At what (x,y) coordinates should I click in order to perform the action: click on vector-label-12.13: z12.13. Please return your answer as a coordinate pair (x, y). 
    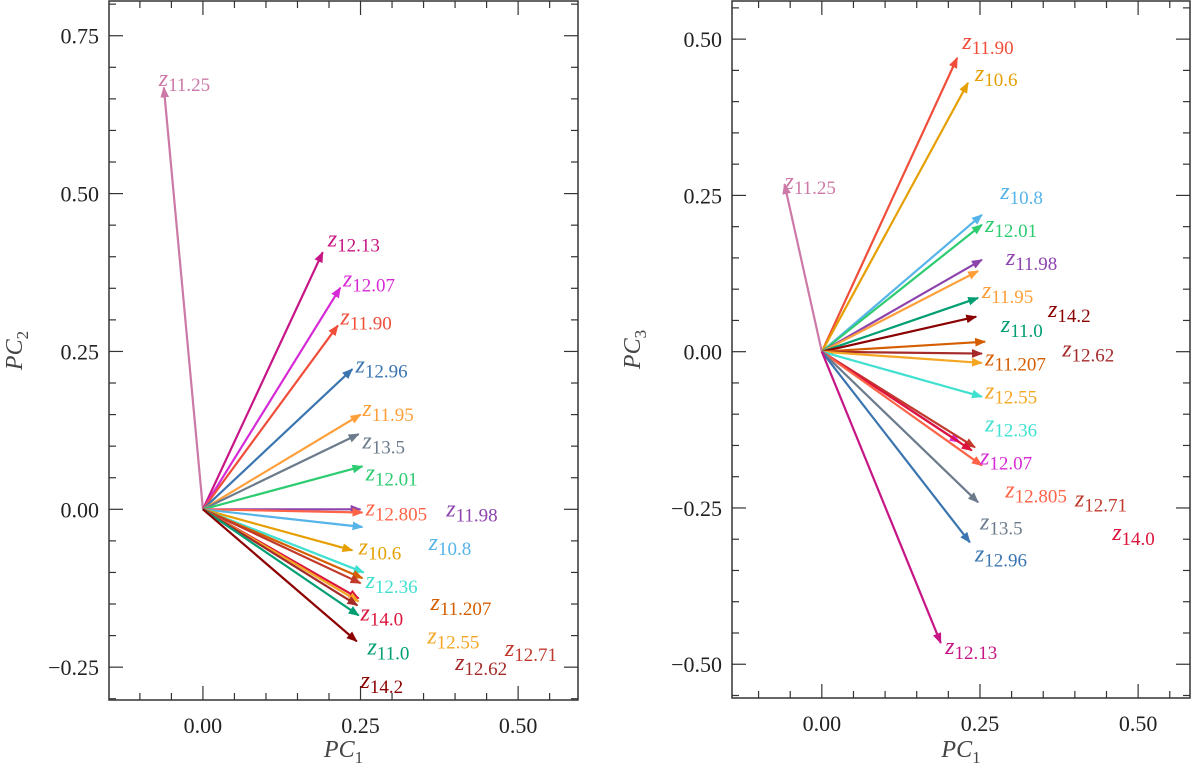
    Looking at the image, I should click on (970, 649).